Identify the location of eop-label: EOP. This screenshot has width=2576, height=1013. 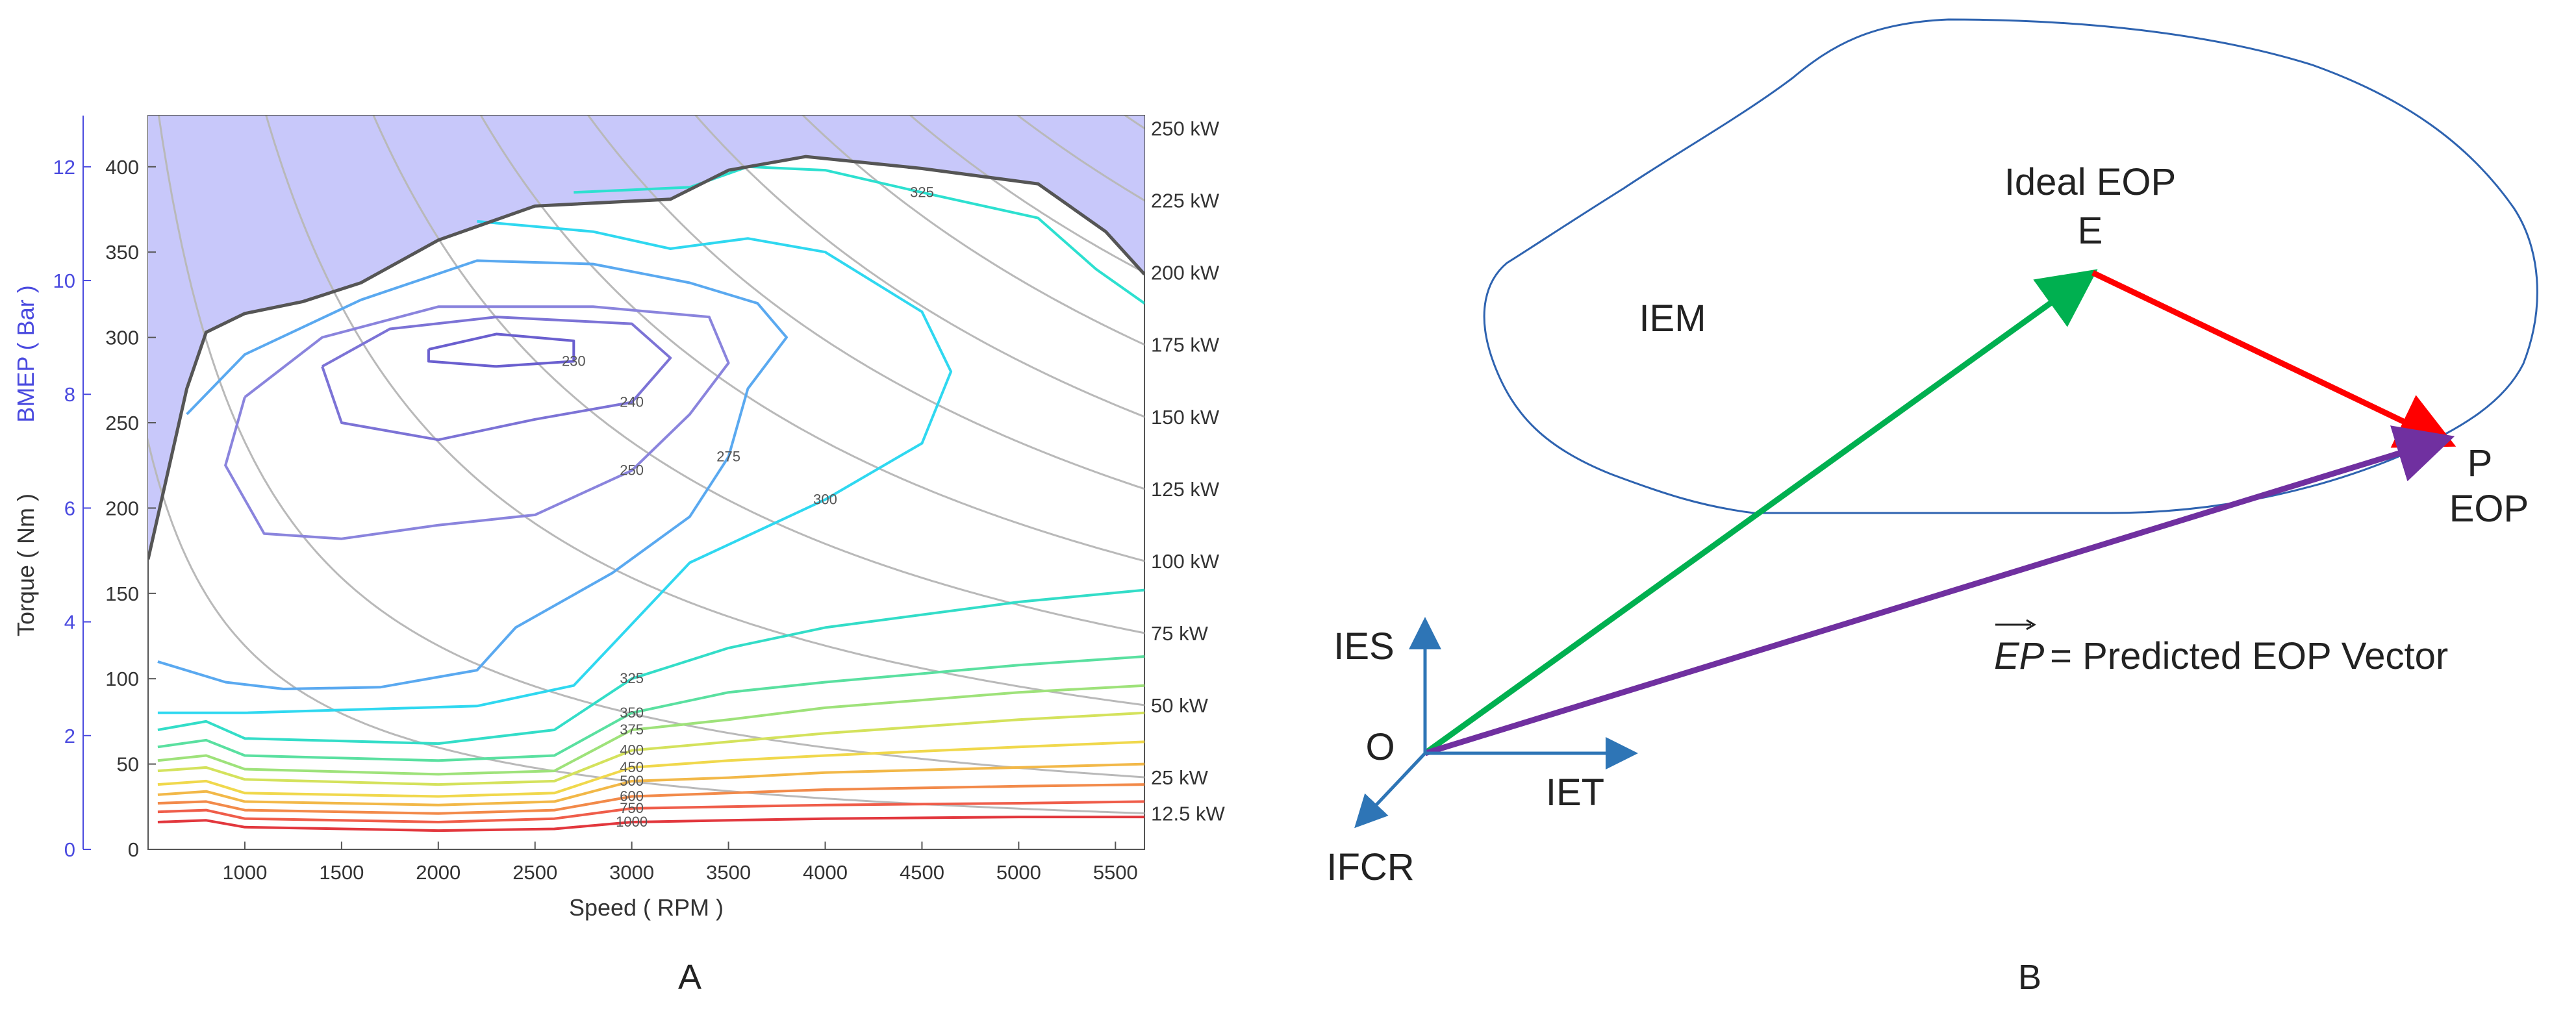
(2489, 509).